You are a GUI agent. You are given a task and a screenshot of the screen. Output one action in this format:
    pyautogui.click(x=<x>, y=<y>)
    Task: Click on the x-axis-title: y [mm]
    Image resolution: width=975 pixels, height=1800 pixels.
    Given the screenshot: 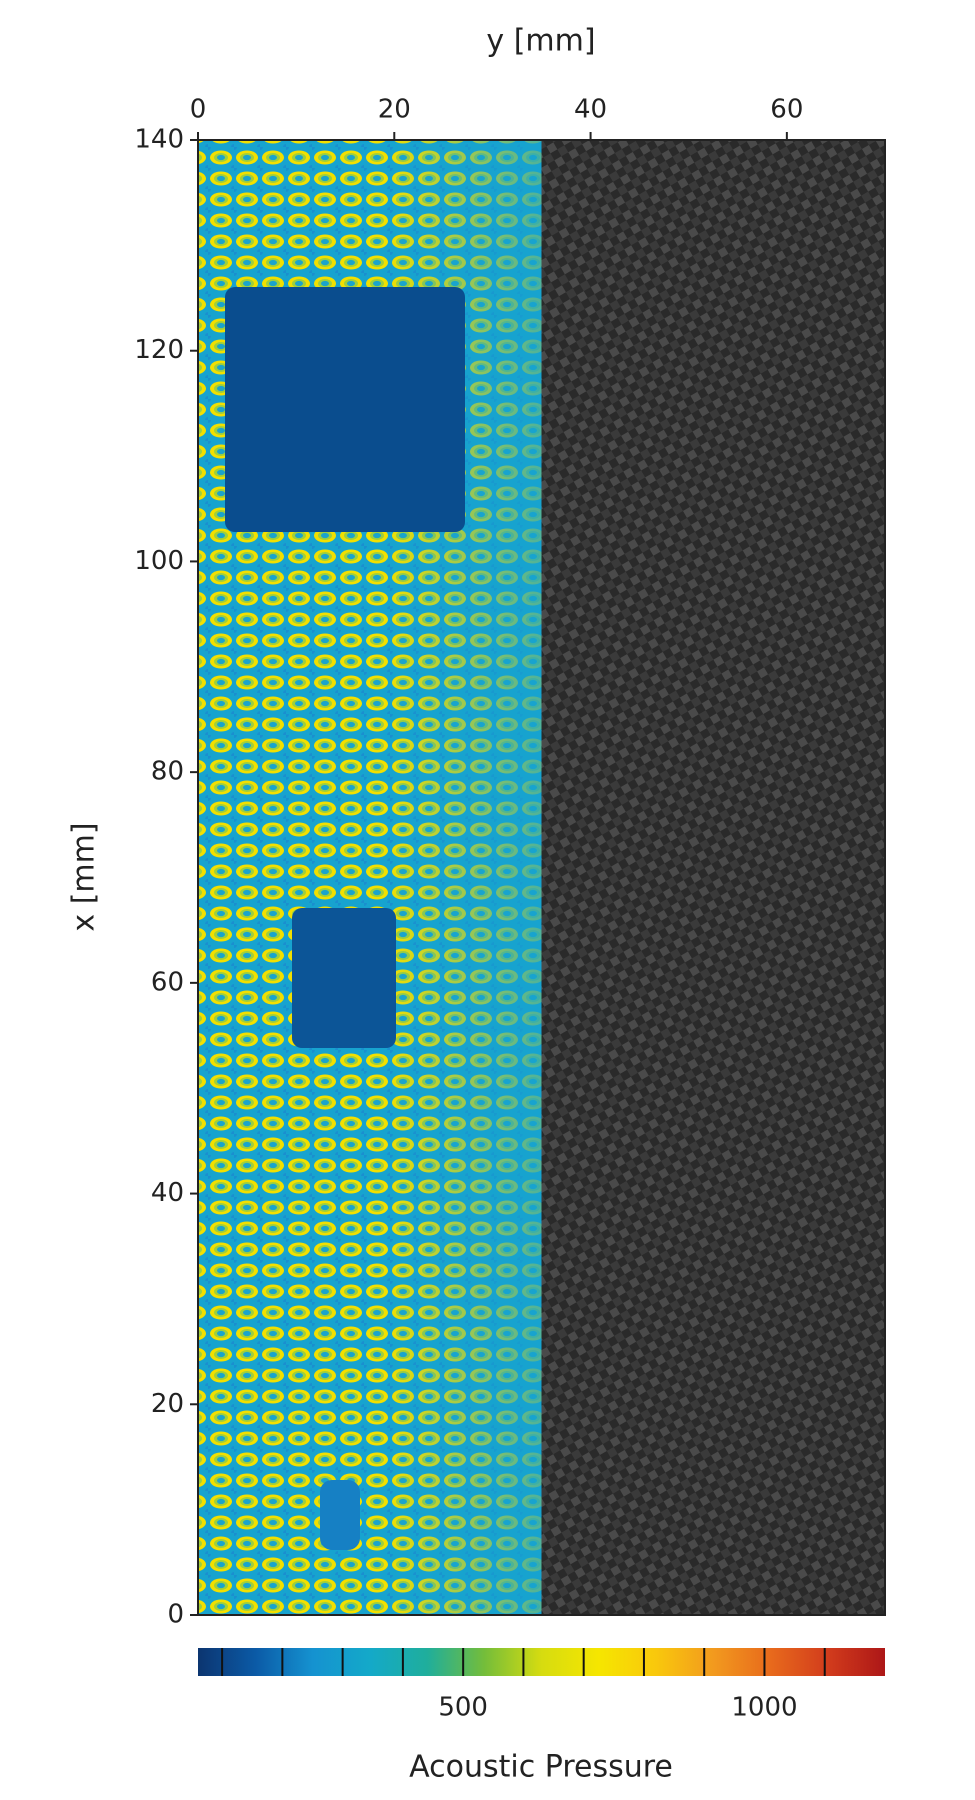 What is the action you would take?
    pyautogui.click(x=540, y=41)
    